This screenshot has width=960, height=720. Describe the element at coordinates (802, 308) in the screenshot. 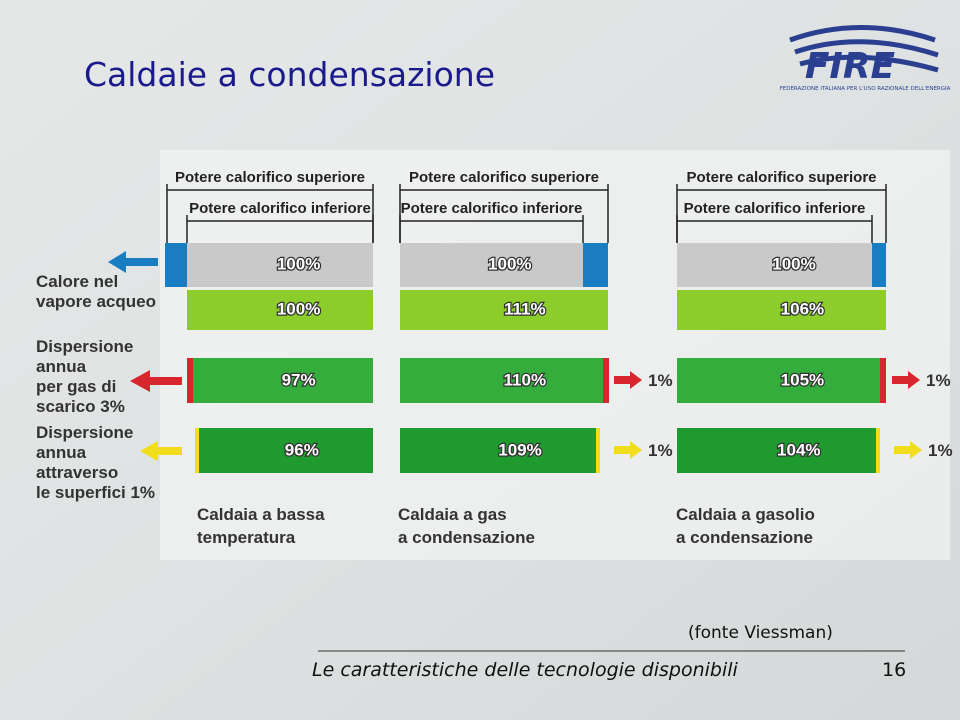

I see `bar-label: 106%` at that location.